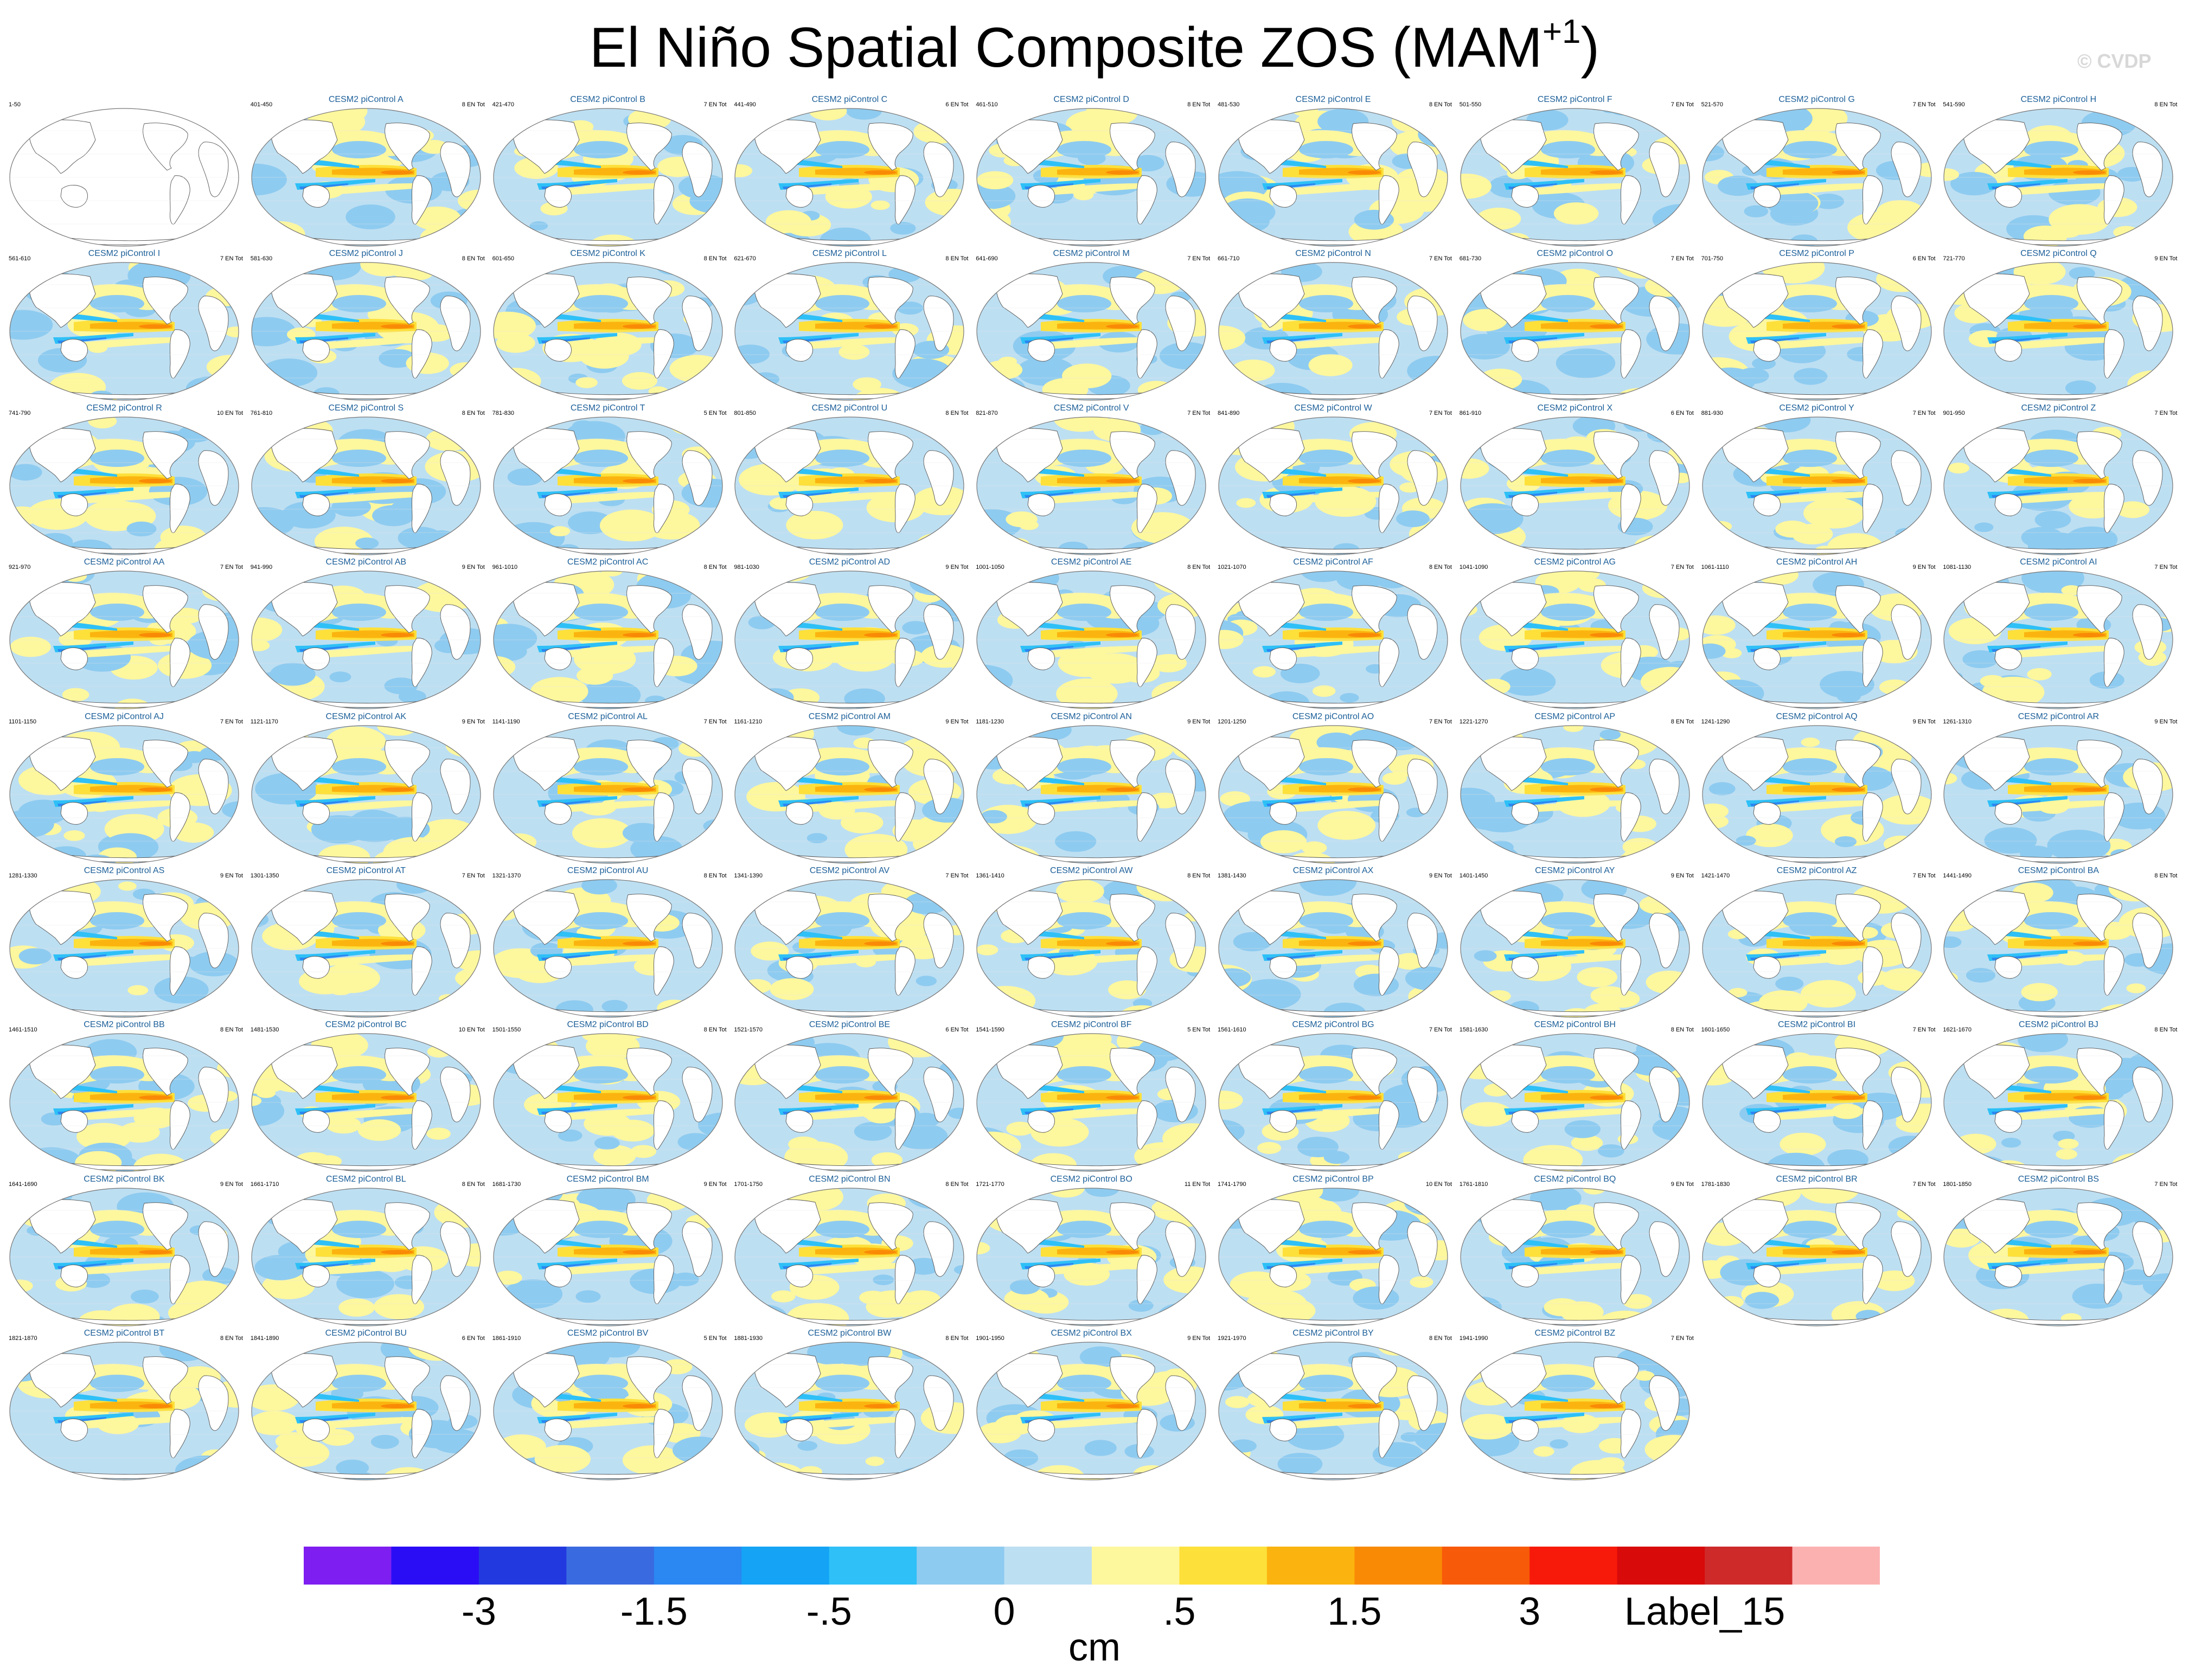 The image size is (2189, 1680). Describe the element at coordinates (1091, 1252) in the screenshot. I see `map-panel: CESM2 piControl BO 1721-1770 11 EN Tot` at that location.